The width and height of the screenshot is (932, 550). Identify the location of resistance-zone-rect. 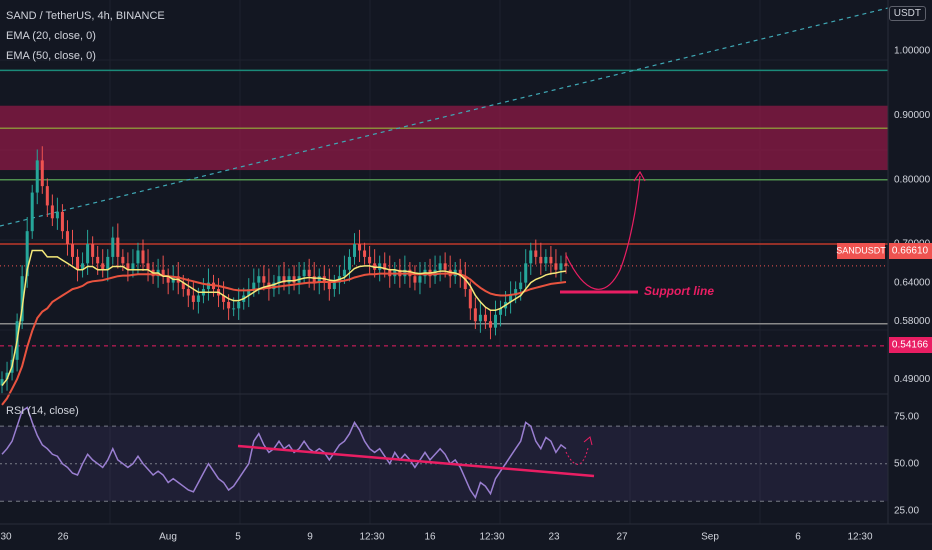
(444, 138).